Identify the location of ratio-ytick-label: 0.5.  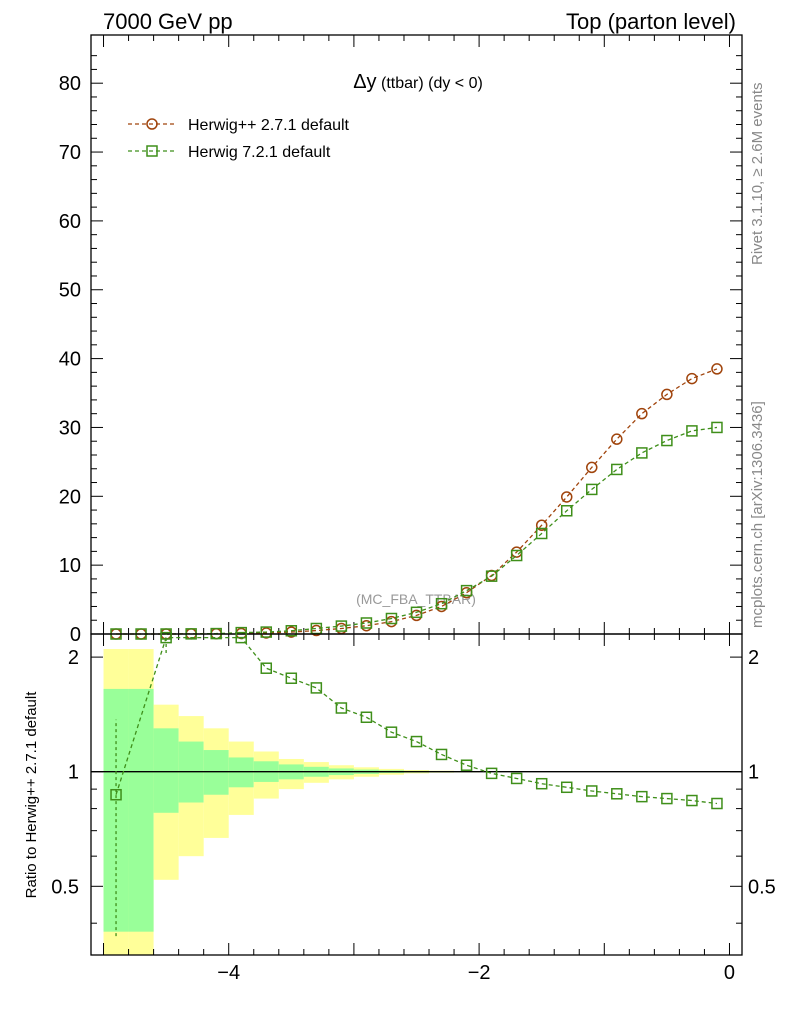
(65, 887).